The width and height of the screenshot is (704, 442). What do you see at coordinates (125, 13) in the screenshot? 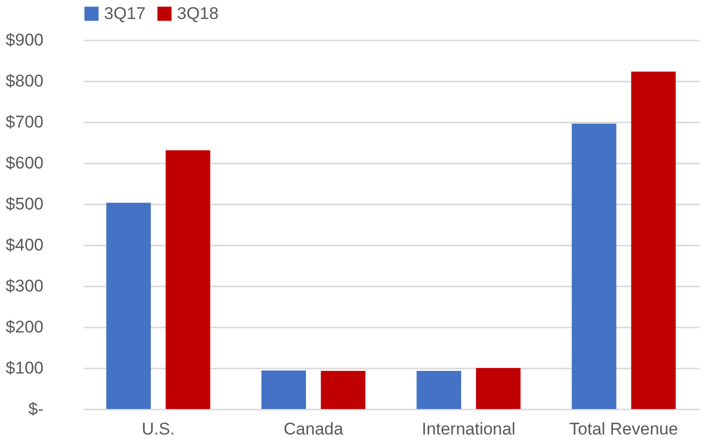
I see `legend-label: 3Q17` at bounding box center [125, 13].